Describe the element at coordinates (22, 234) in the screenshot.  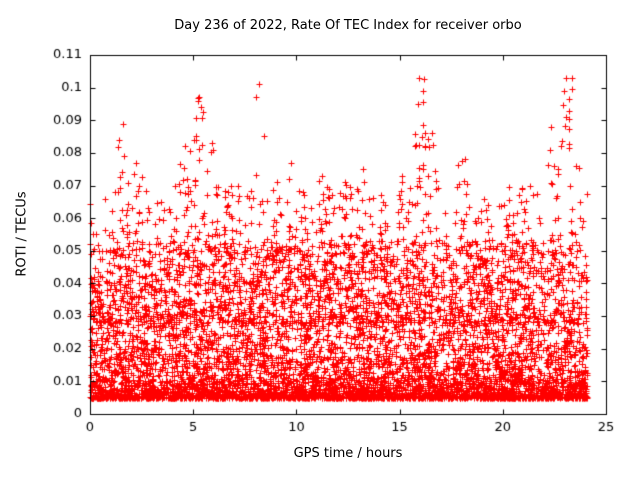
I see `y-axis-label: ROTI / TECUs` at that location.